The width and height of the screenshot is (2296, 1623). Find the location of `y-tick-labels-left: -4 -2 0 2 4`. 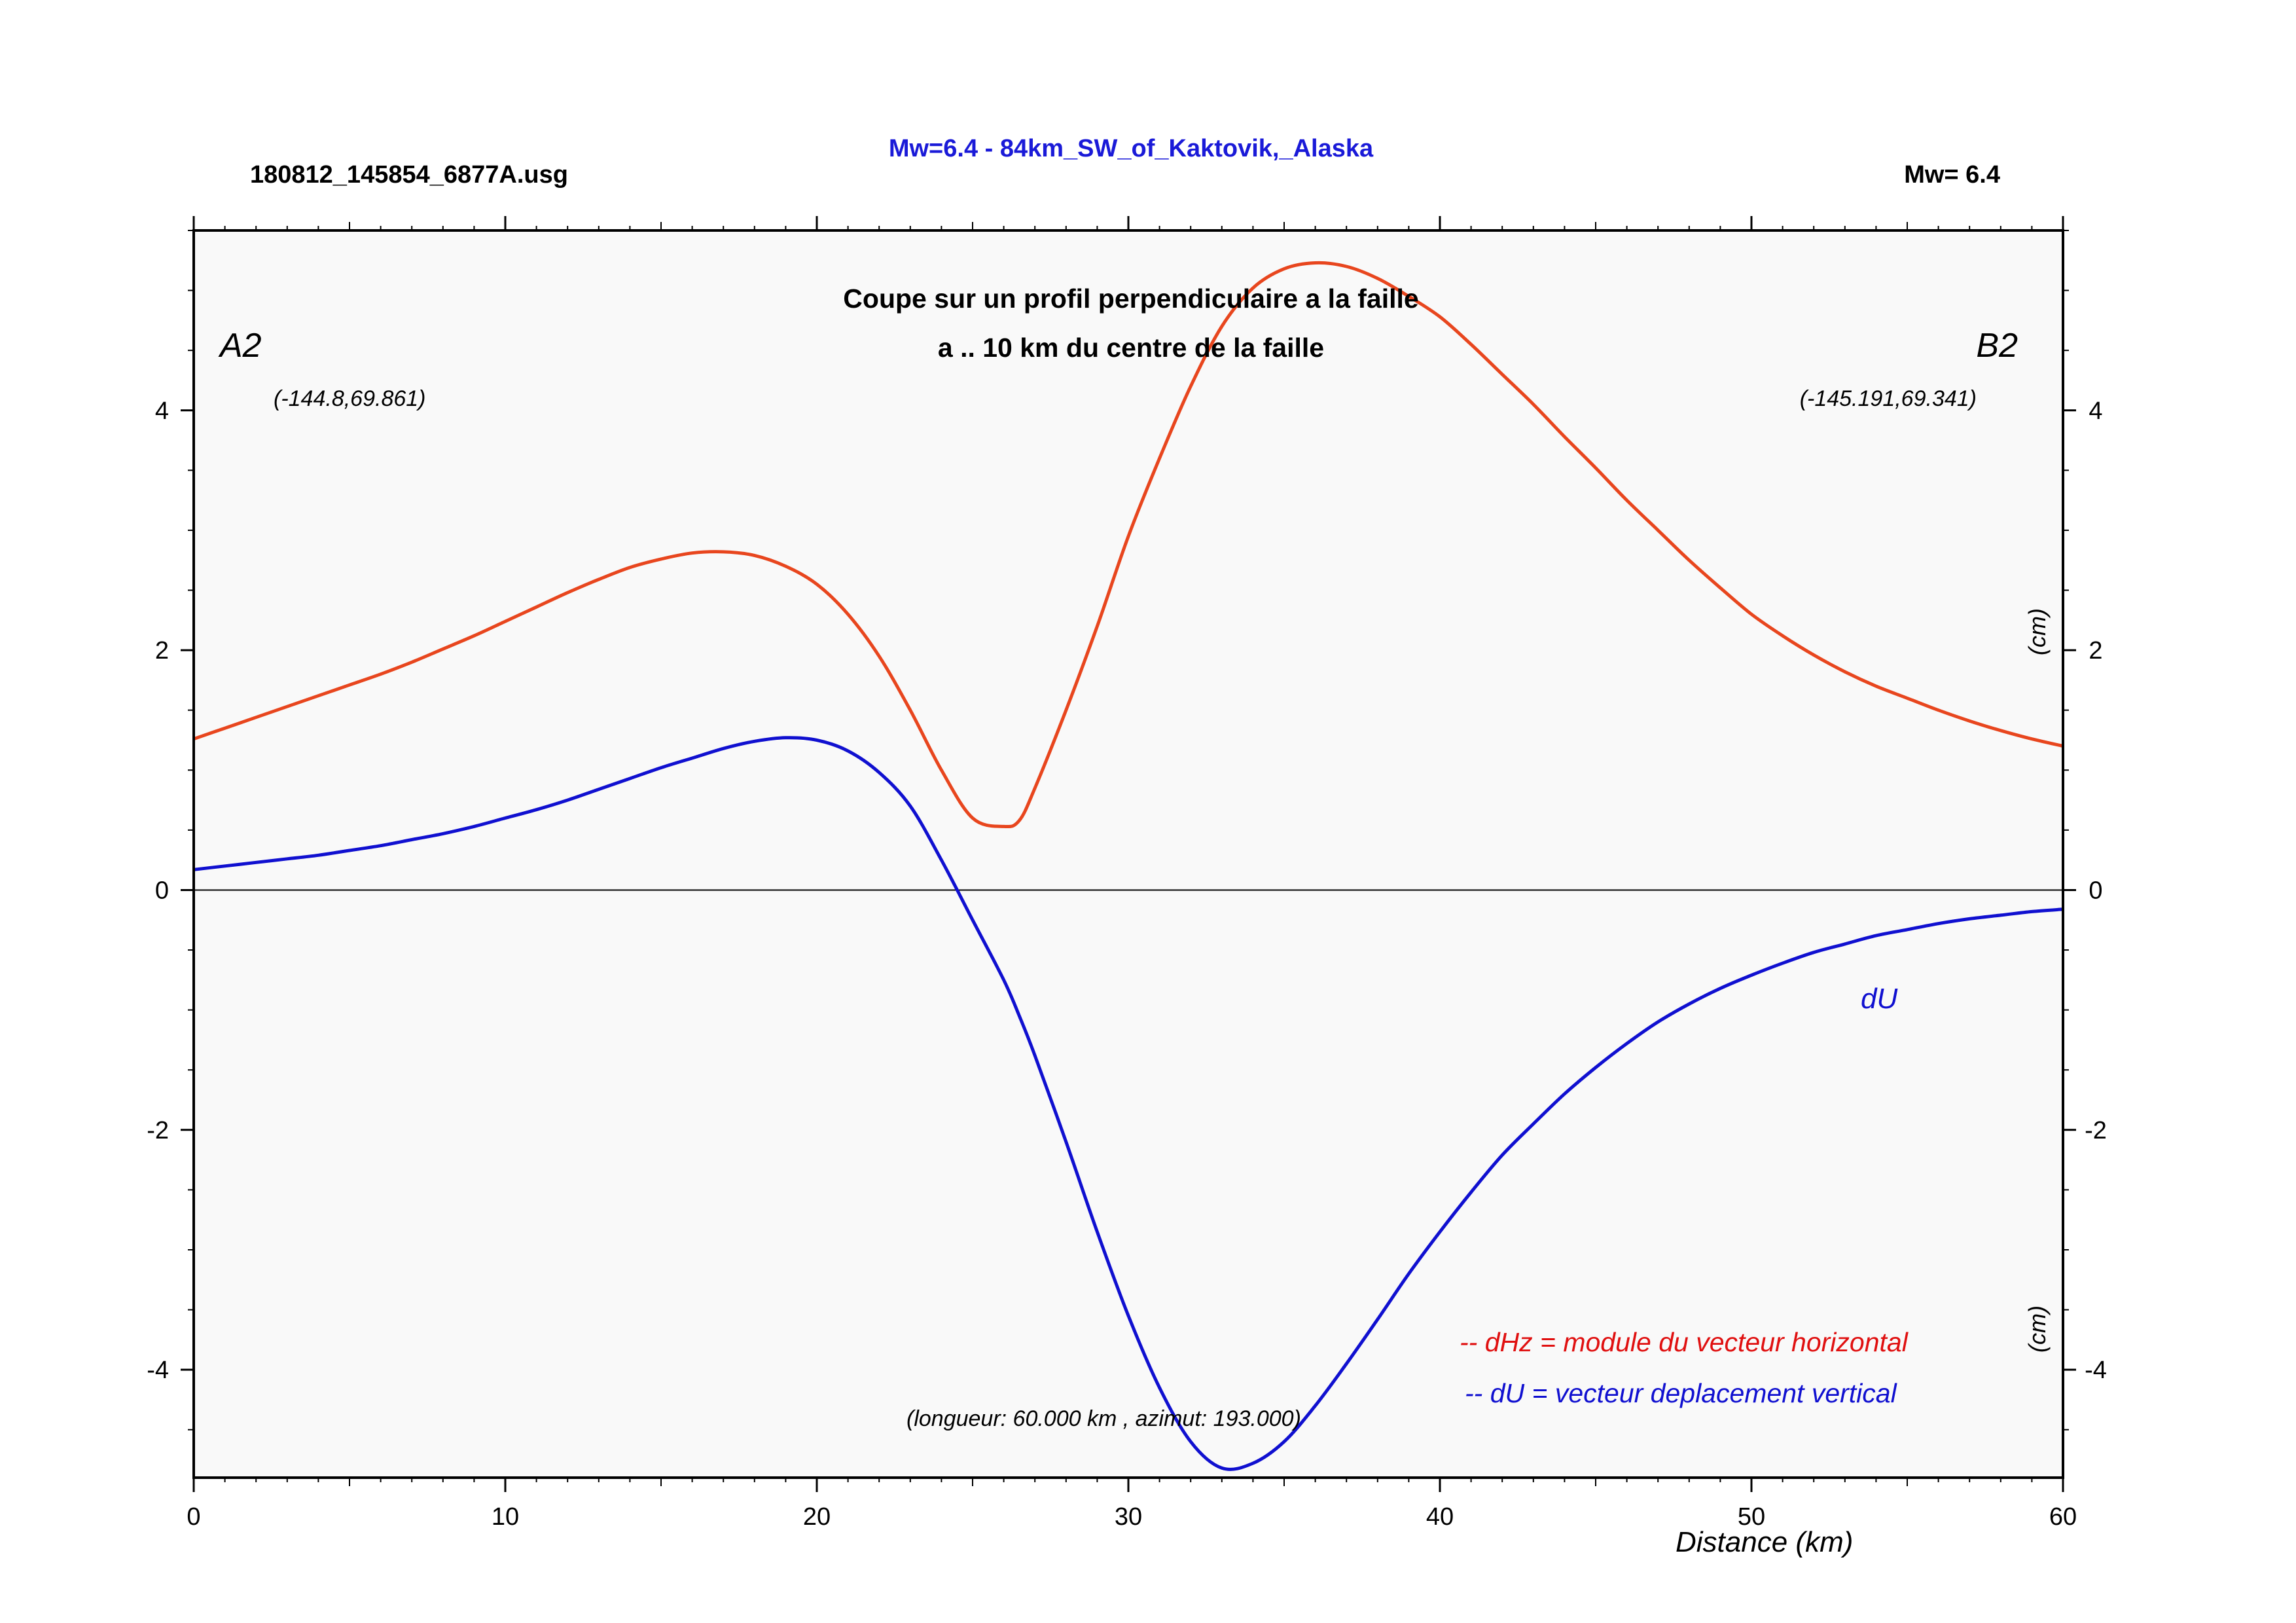

y-tick-labels-left: -4 -2 0 2 4 is located at coordinates (158, 890).